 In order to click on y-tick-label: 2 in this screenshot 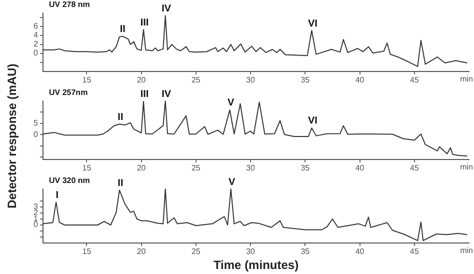, I will do `click(36, 44)`.